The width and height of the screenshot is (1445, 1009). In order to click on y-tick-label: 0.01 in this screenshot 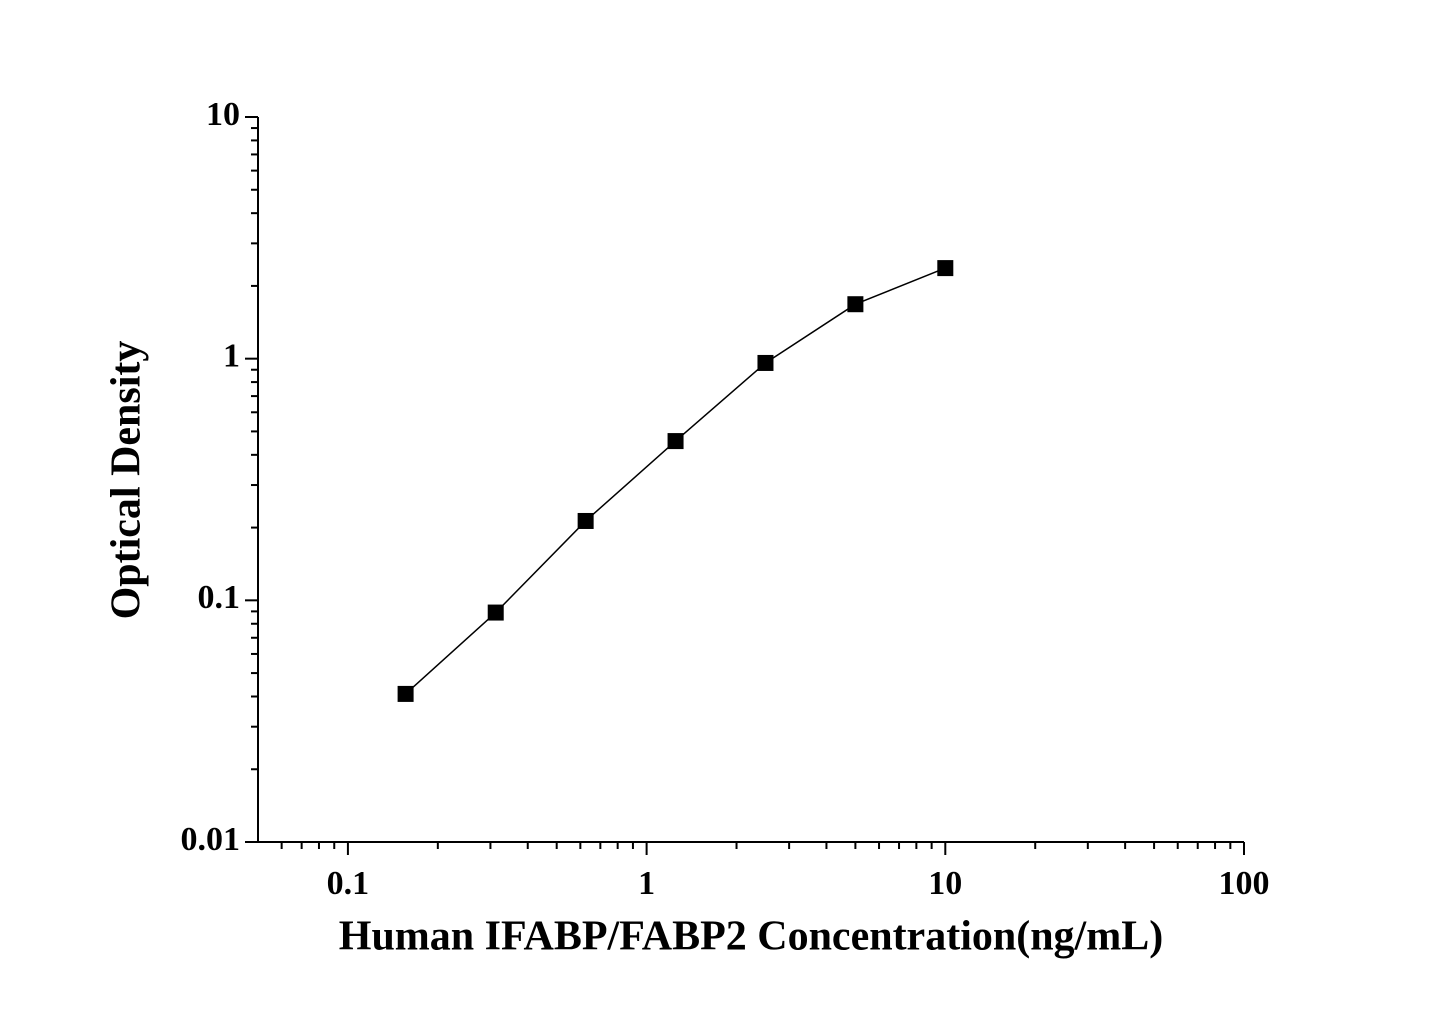, I will do `click(211, 839)`.